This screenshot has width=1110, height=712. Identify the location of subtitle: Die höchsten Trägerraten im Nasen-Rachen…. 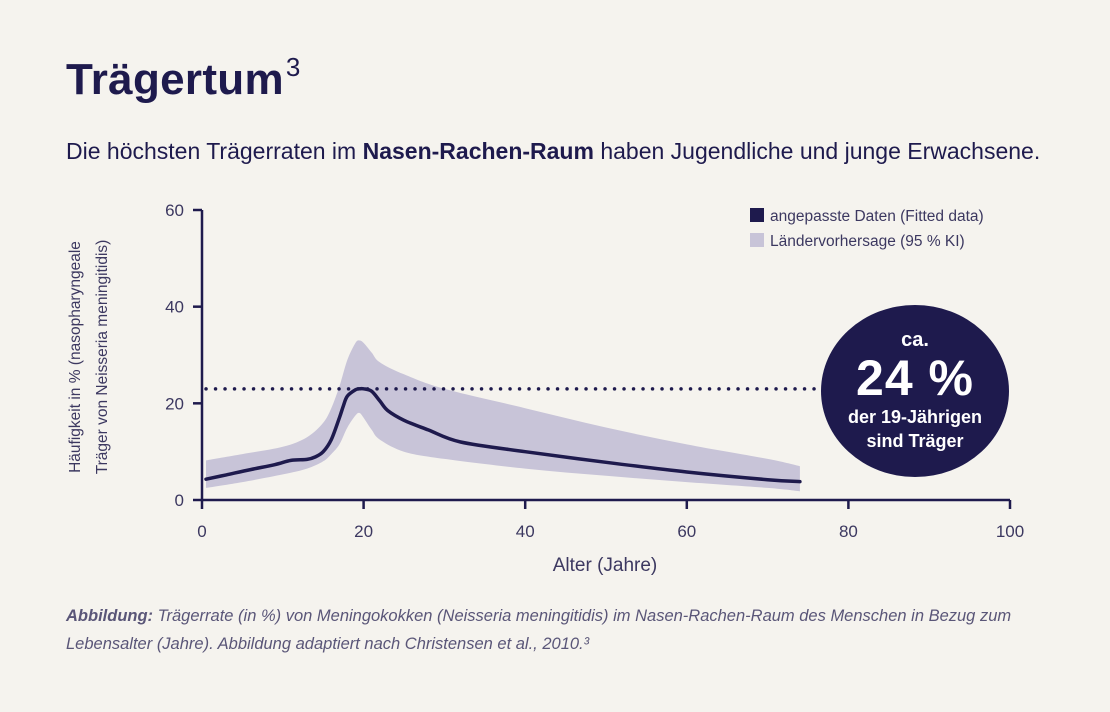
(553, 151).